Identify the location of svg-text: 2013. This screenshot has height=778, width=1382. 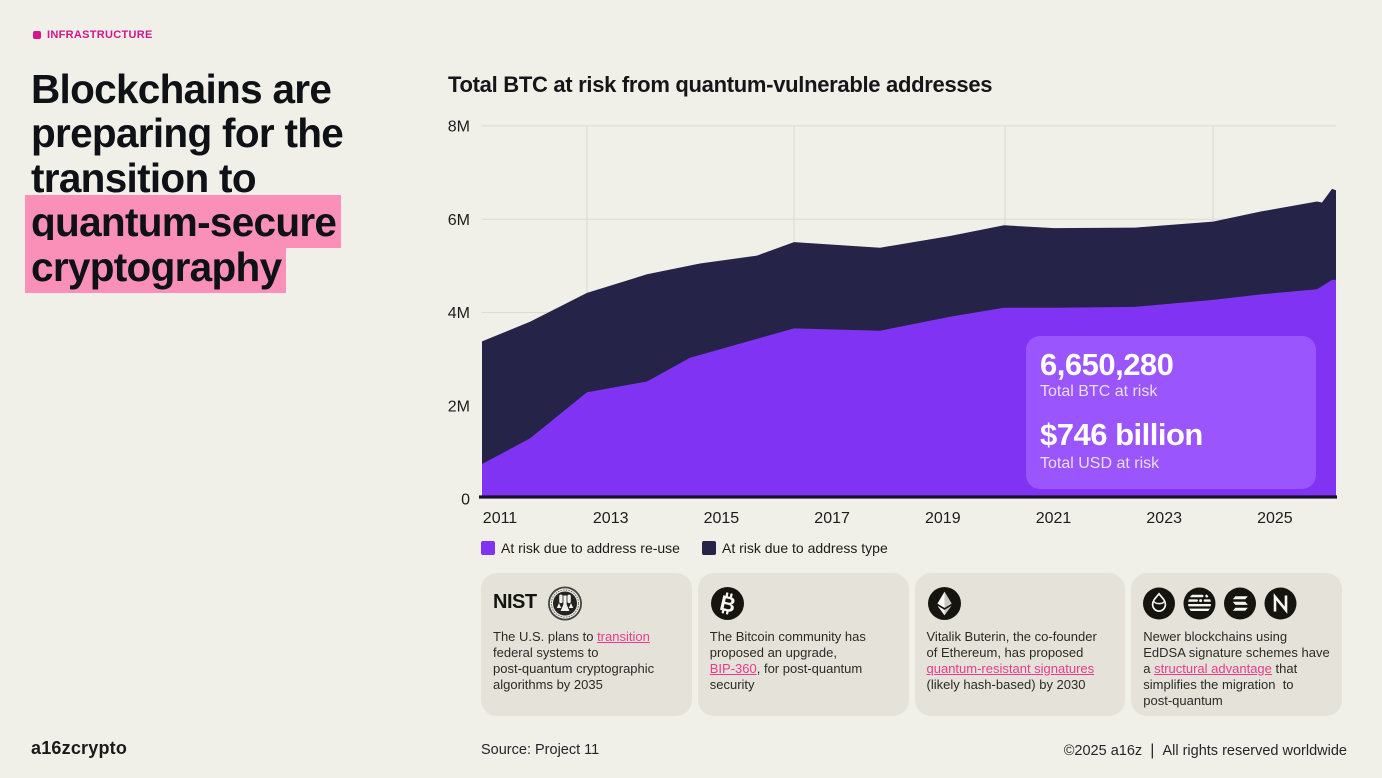
(611, 518).